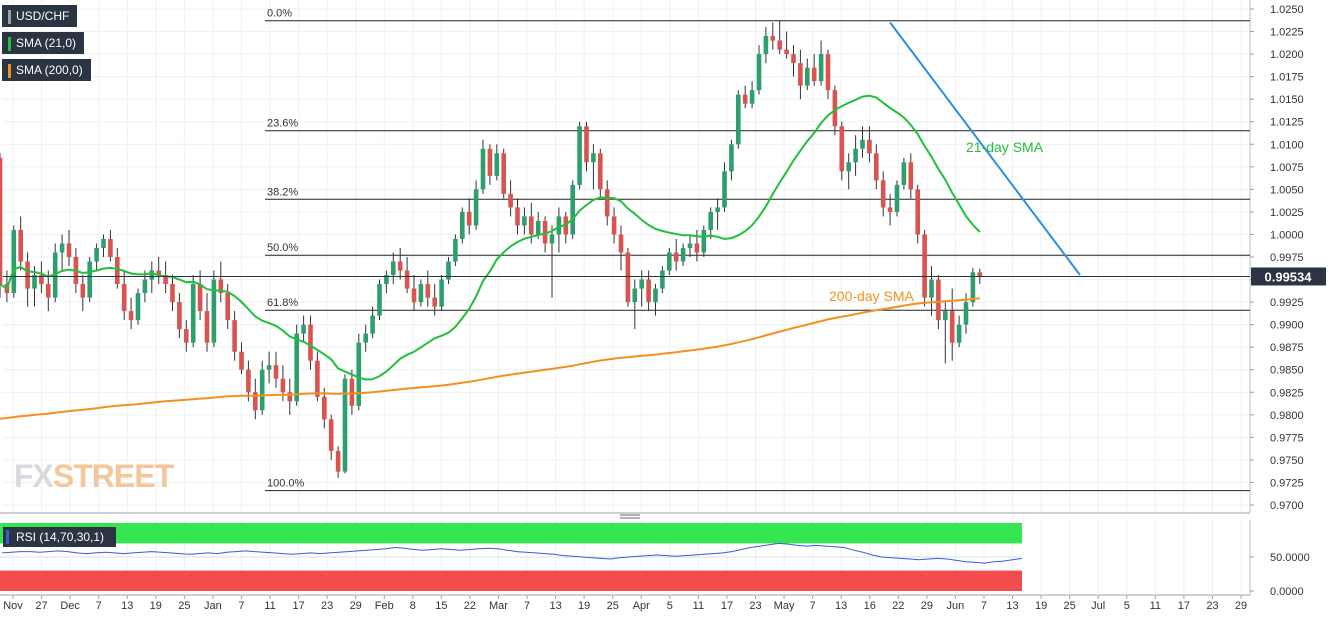  I want to click on x-tick-label: Apr, so click(641, 606).